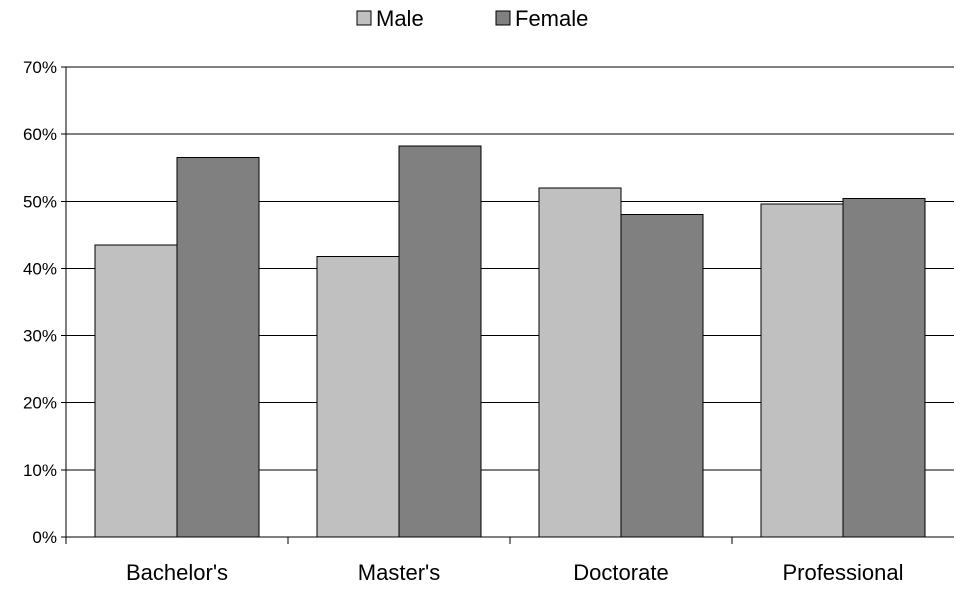 The width and height of the screenshot is (956, 591). What do you see at coordinates (40, 302) in the screenshot?
I see `y-tick-labels: 0% 10% 20% 30% 40% 50% 60% 70%` at bounding box center [40, 302].